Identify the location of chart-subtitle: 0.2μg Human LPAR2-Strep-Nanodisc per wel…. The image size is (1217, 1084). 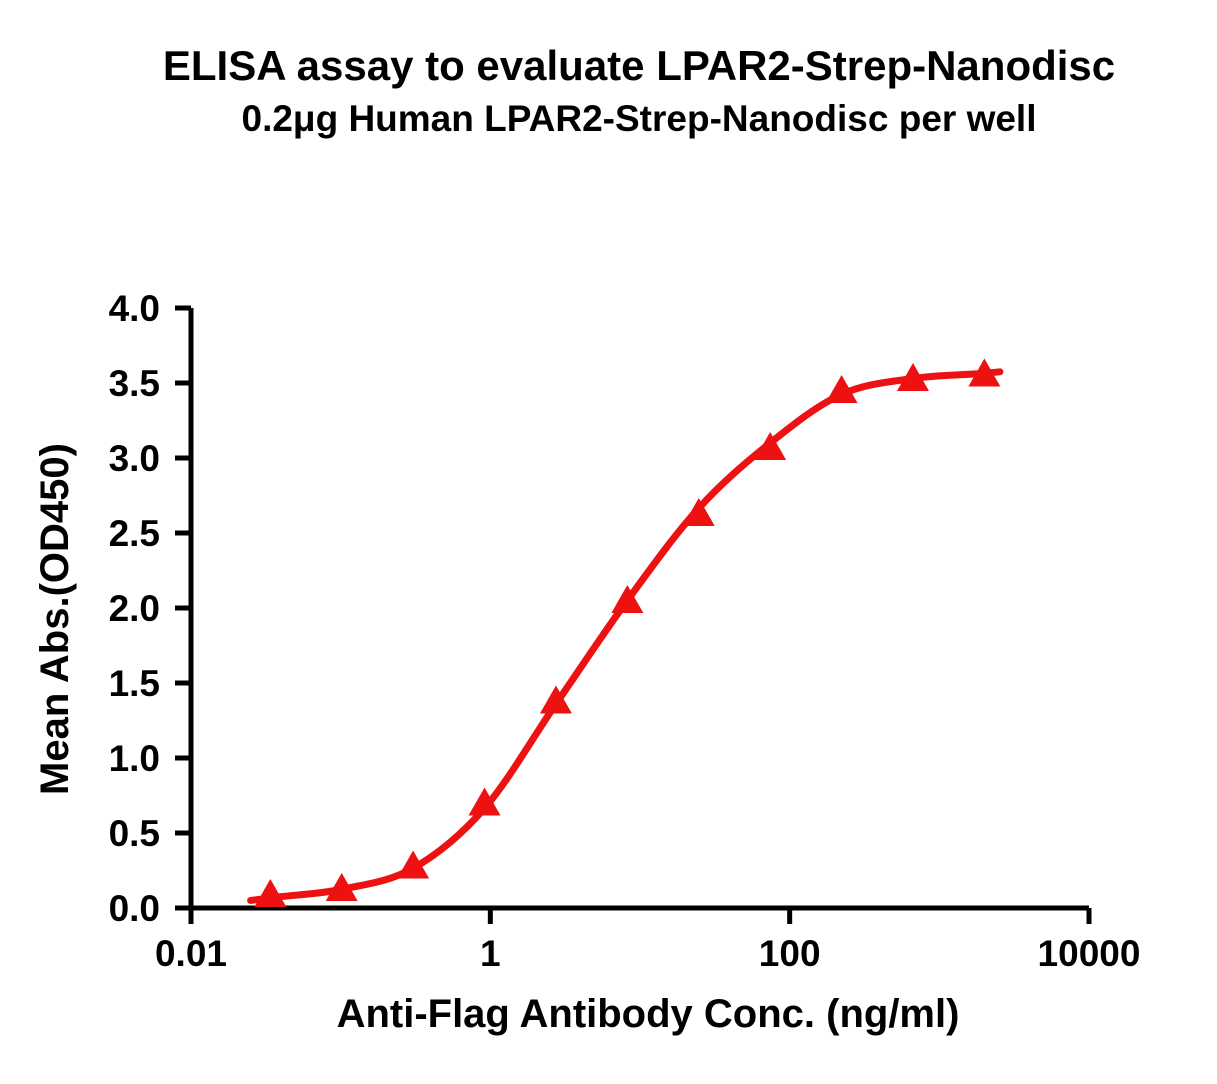
(639, 118).